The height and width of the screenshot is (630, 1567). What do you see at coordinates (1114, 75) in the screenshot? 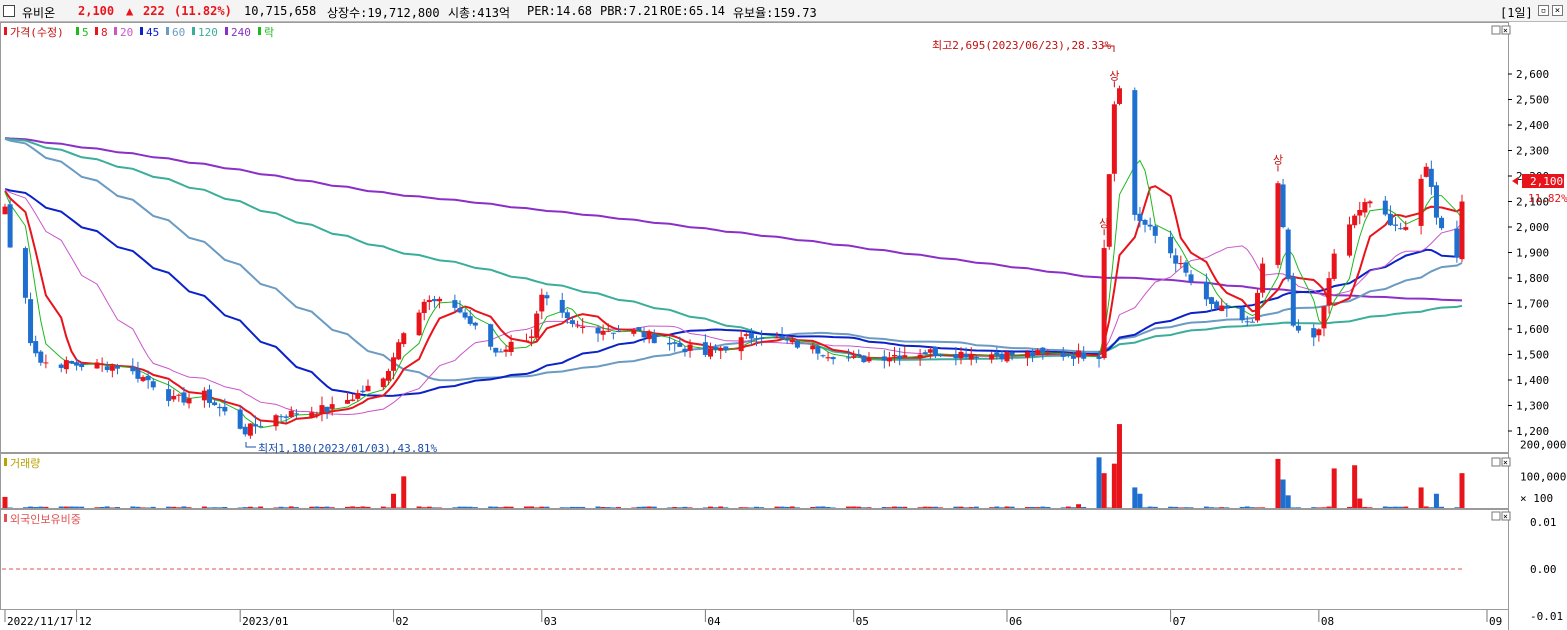
I see `upper-limit-mark: 상` at bounding box center [1114, 75].